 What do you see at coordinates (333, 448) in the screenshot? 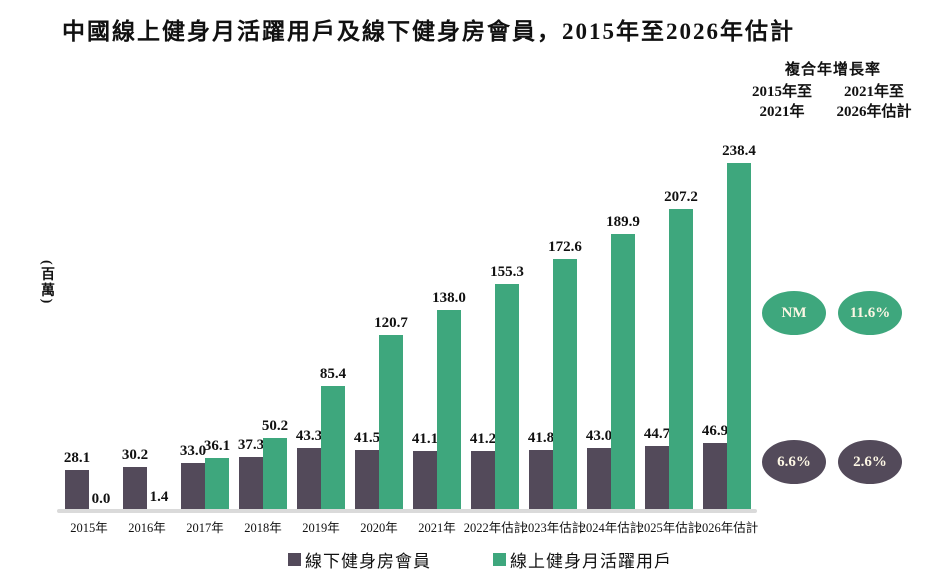
I see `online-bar-2019年` at bounding box center [333, 448].